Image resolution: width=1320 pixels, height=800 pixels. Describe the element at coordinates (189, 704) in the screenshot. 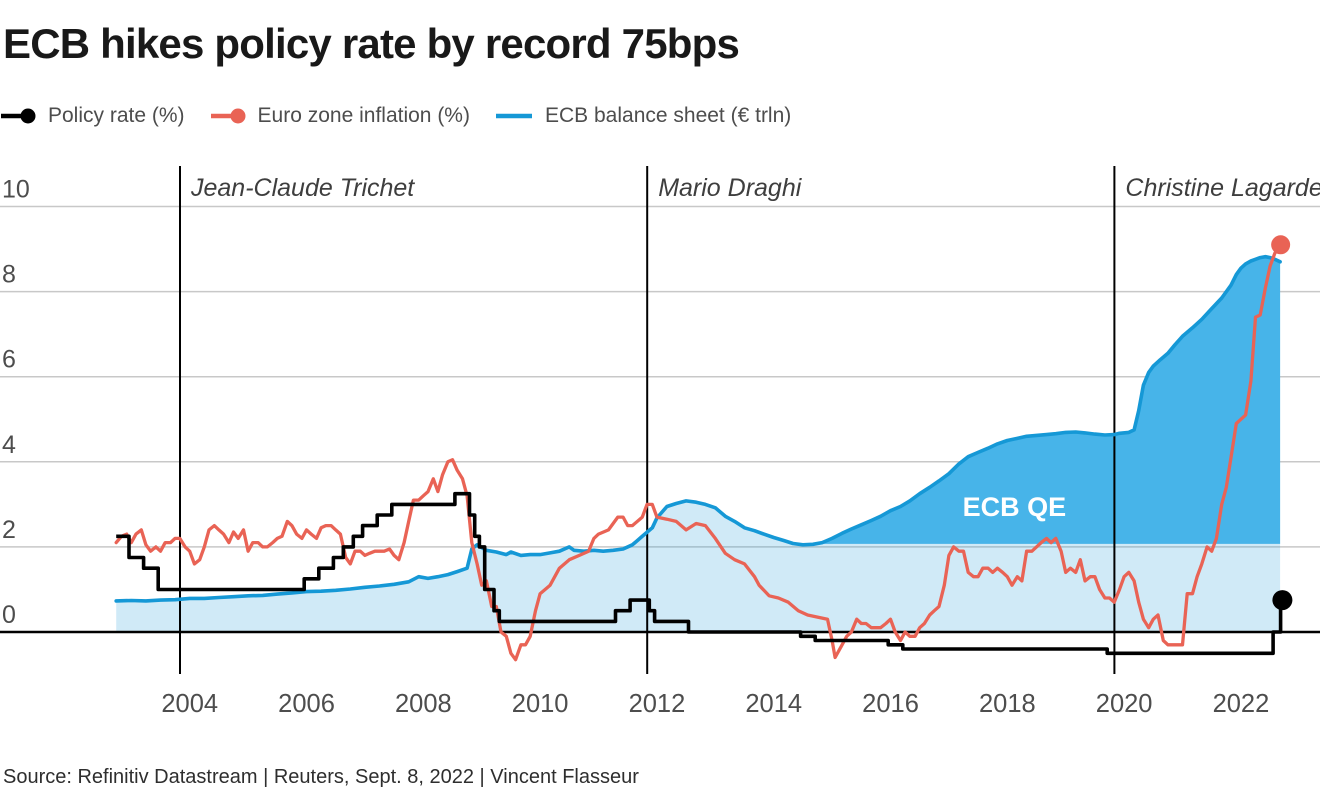

I see `x-tick-label-2004: 2004` at that location.